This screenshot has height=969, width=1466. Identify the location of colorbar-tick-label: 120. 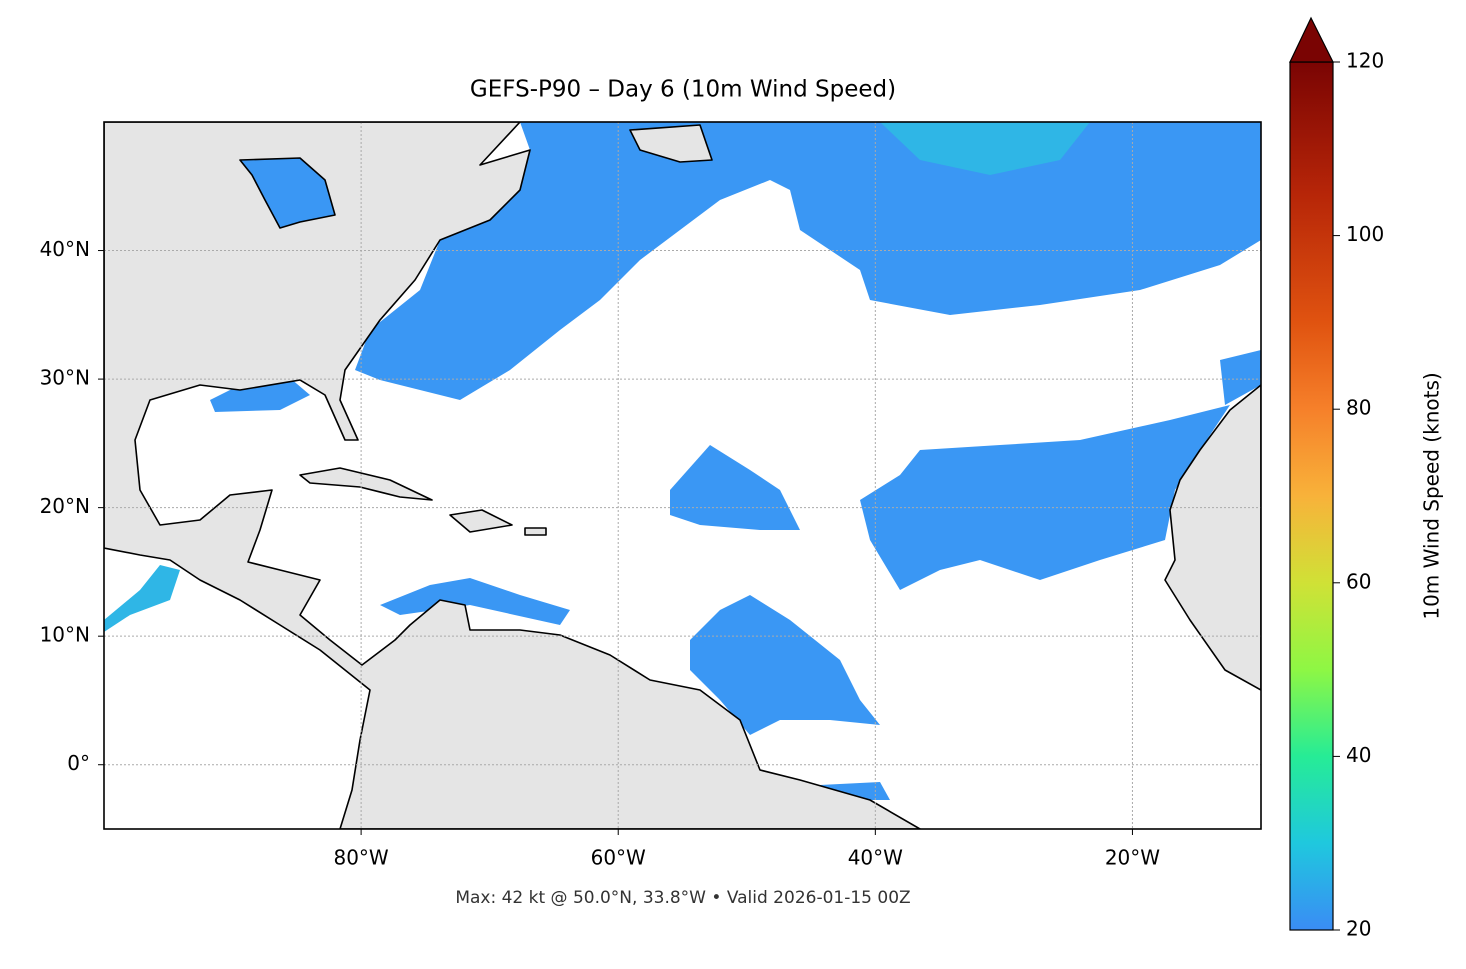
(1365, 61).